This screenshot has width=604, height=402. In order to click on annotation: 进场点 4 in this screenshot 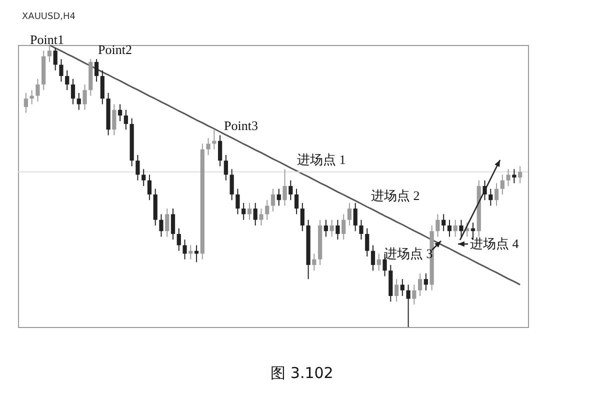, I will do `click(494, 243)`.